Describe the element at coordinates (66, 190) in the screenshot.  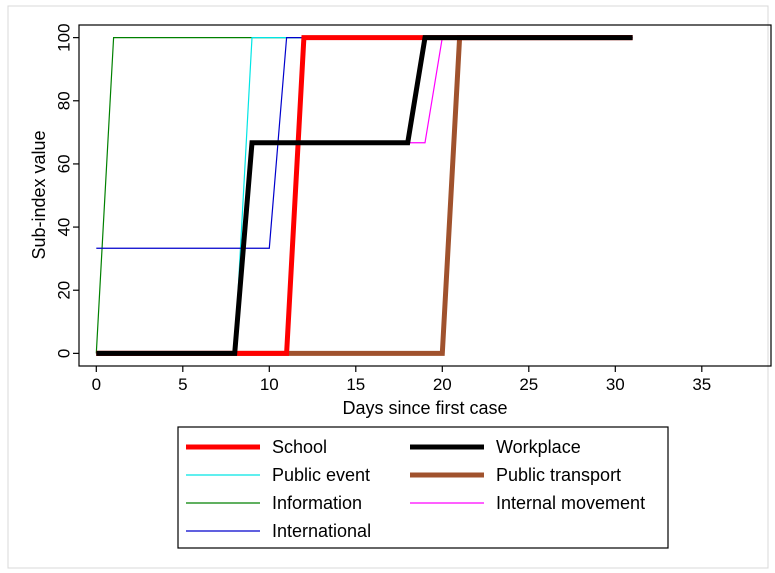
I see `y-axis: 0 20 40 60 80 100` at that location.